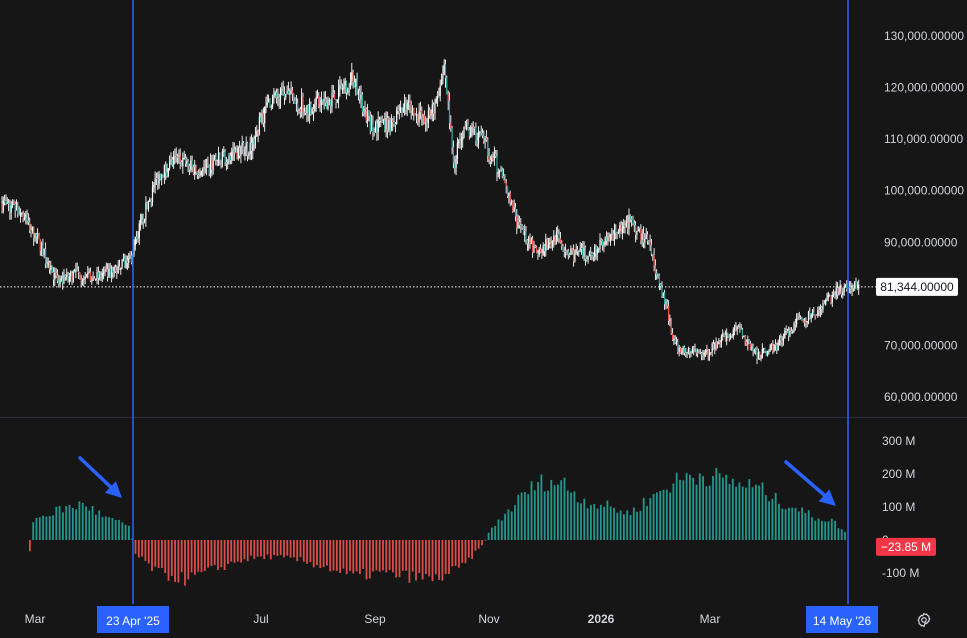  I want to click on date-marker-label: 23 Apr '25, so click(133, 619).